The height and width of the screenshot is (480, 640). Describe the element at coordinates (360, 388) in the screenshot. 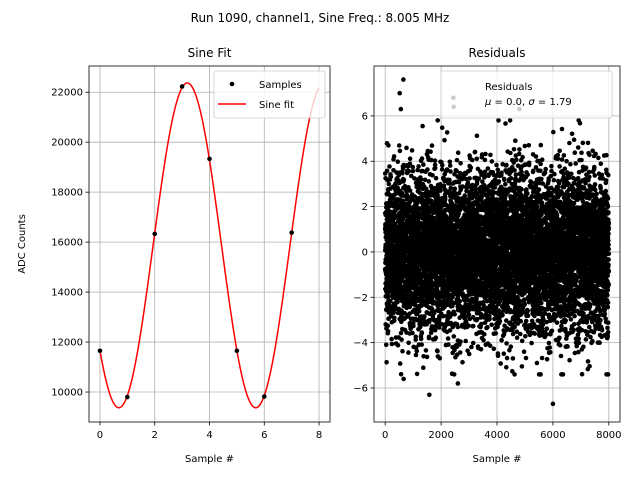

I see `residuals-y-tick-label: −6` at that location.